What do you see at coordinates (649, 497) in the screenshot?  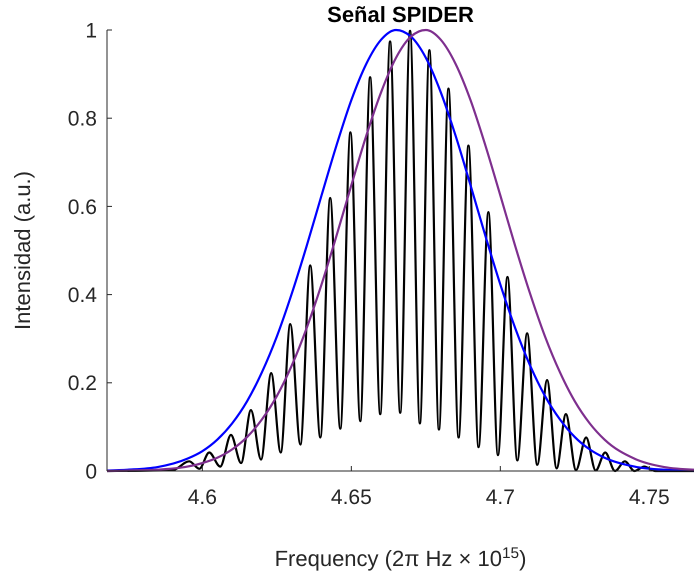 I see `x-tick-label: 4.75` at bounding box center [649, 497].